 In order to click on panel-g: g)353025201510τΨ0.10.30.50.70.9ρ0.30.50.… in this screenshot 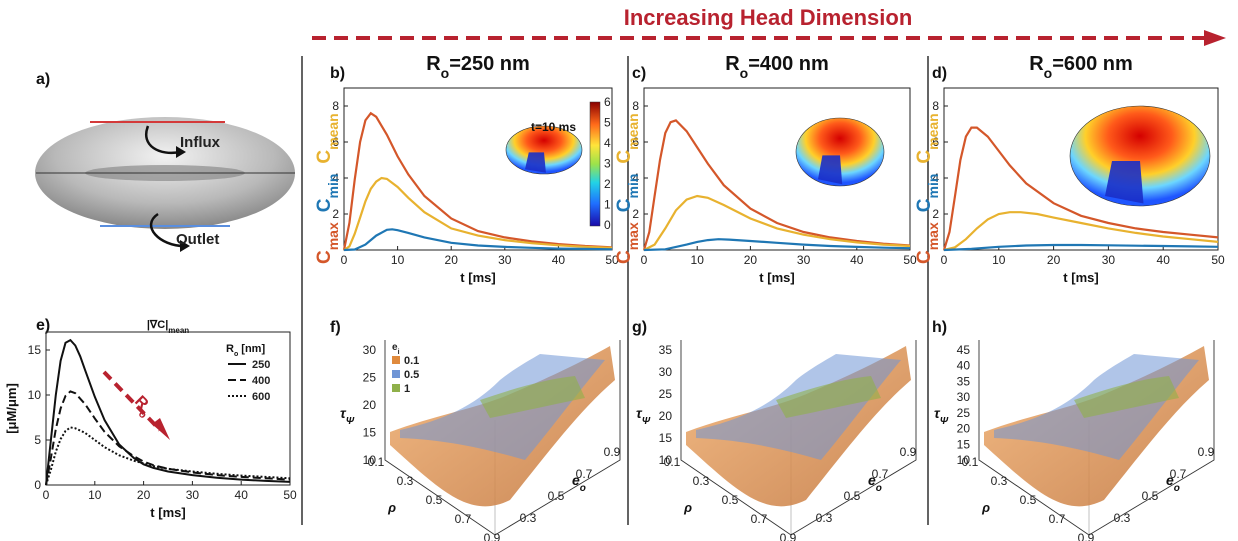, I will do `click(774, 430)`.